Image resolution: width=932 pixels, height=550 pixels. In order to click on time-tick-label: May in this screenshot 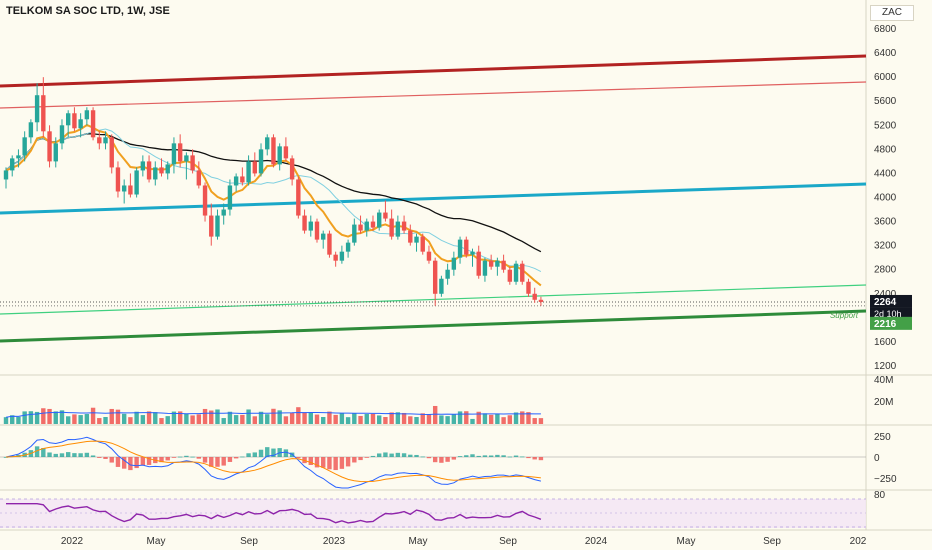, I will do `click(156, 541)`.